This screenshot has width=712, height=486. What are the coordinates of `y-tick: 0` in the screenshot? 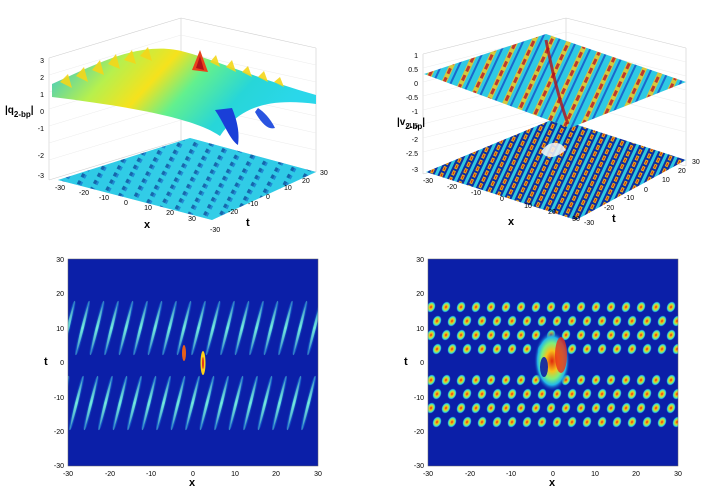 It's located at (62, 363).